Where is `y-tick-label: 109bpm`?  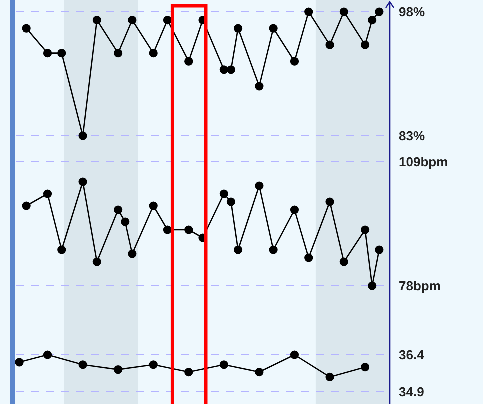
y-tick-label: 109bpm is located at coordinates (423, 162).